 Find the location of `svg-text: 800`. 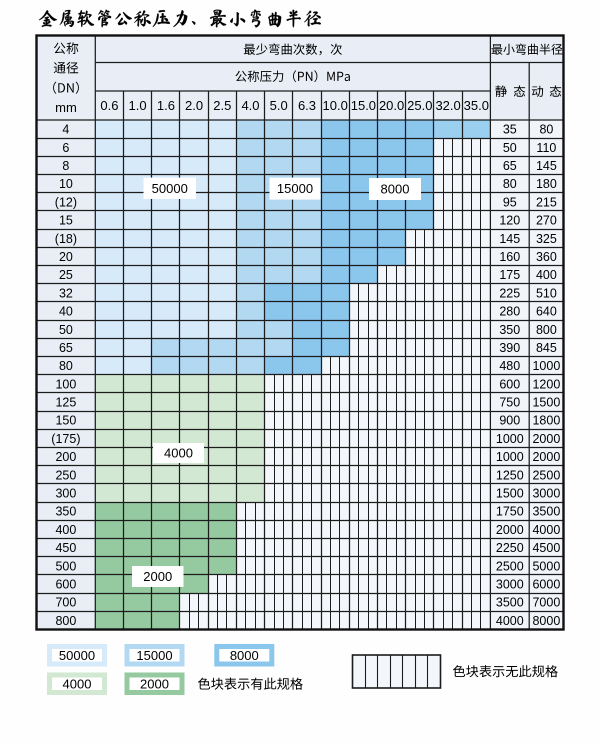

svg-text: 800 is located at coordinates (546, 330).